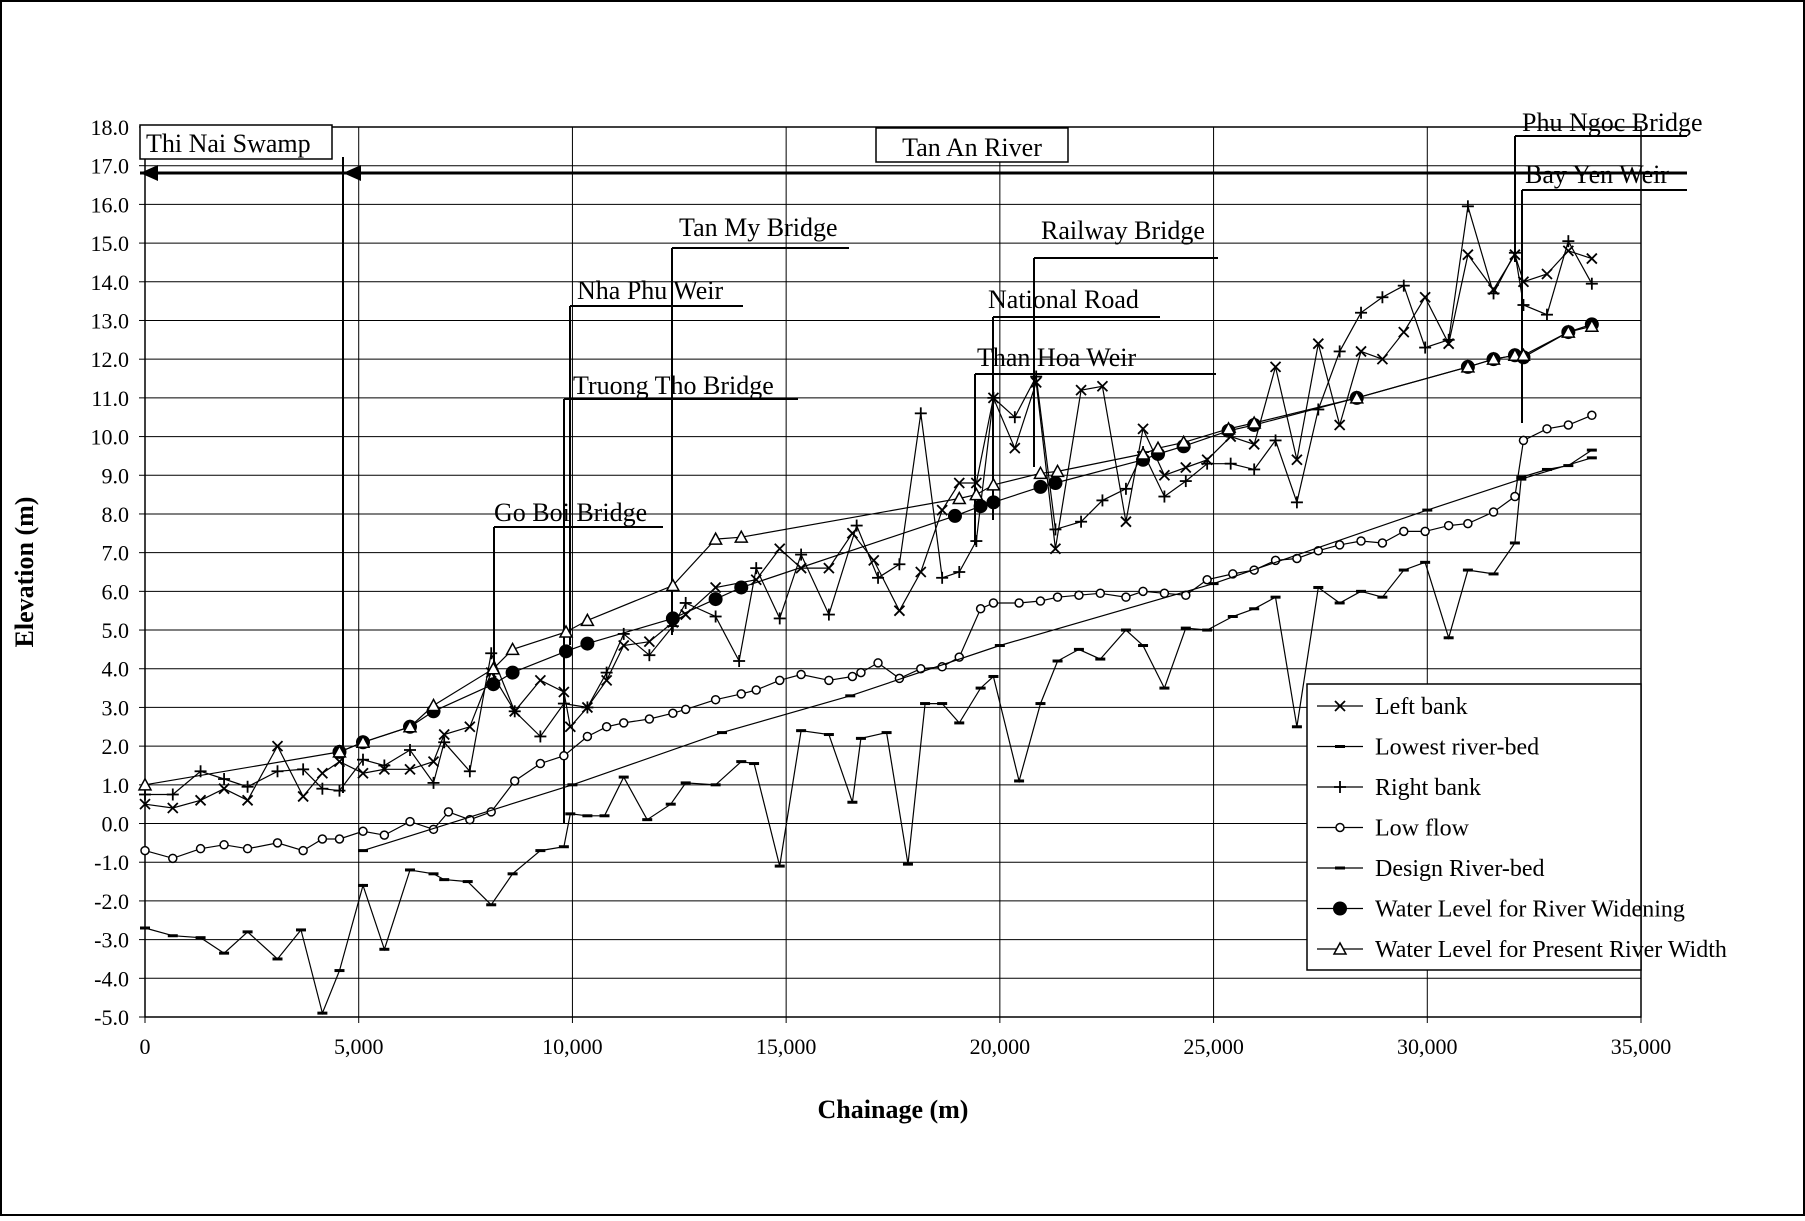 Image resolution: width=1805 pixels, height=1221 pixels. I want to click on annotation-label: Tan My Bridge, so click(758, 227).